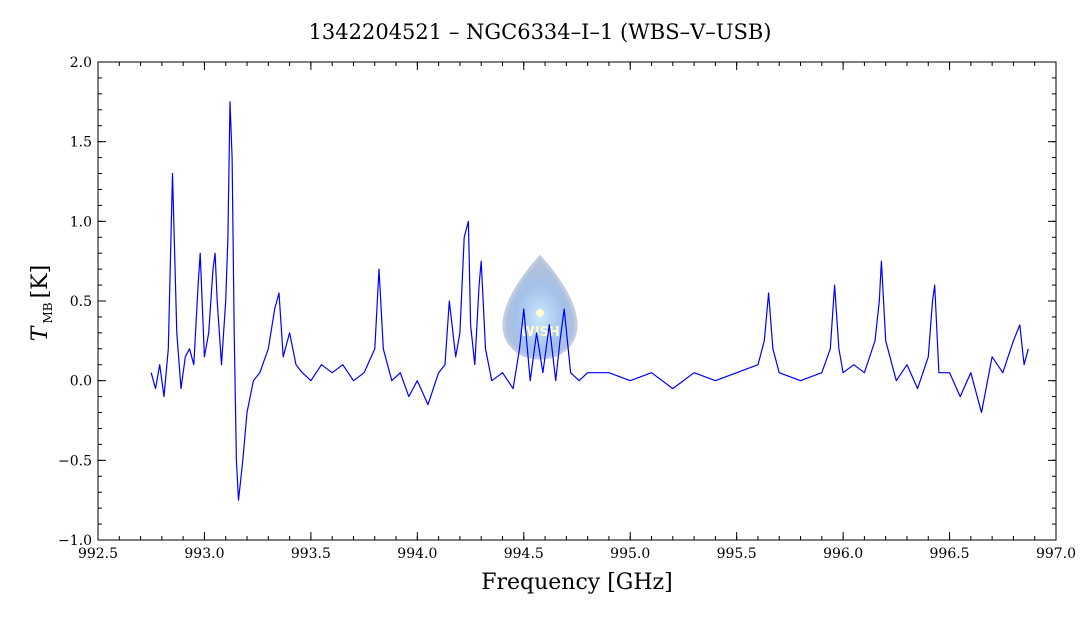 Image resolution: width=1080 pixels, height=618 pixels. I want to click on x-tick-label: 992.5, so click(98, 554).